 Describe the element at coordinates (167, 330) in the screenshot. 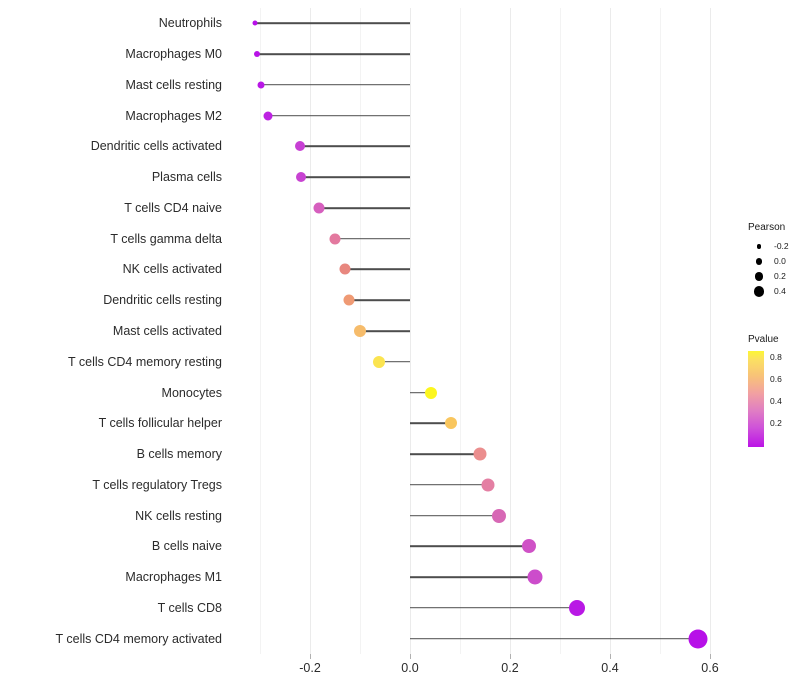

I see `y-axis-tick-label: Mast cells activated` at that location.